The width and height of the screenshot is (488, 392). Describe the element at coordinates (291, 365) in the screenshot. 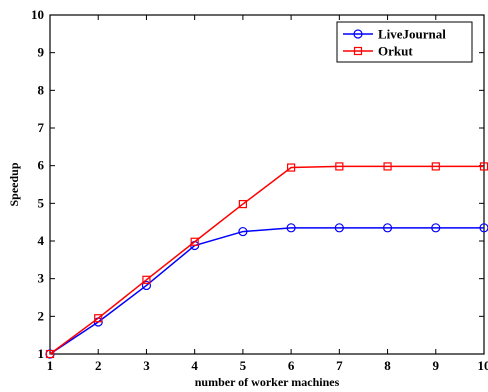

I see `x-tick-label: 6` at that location.